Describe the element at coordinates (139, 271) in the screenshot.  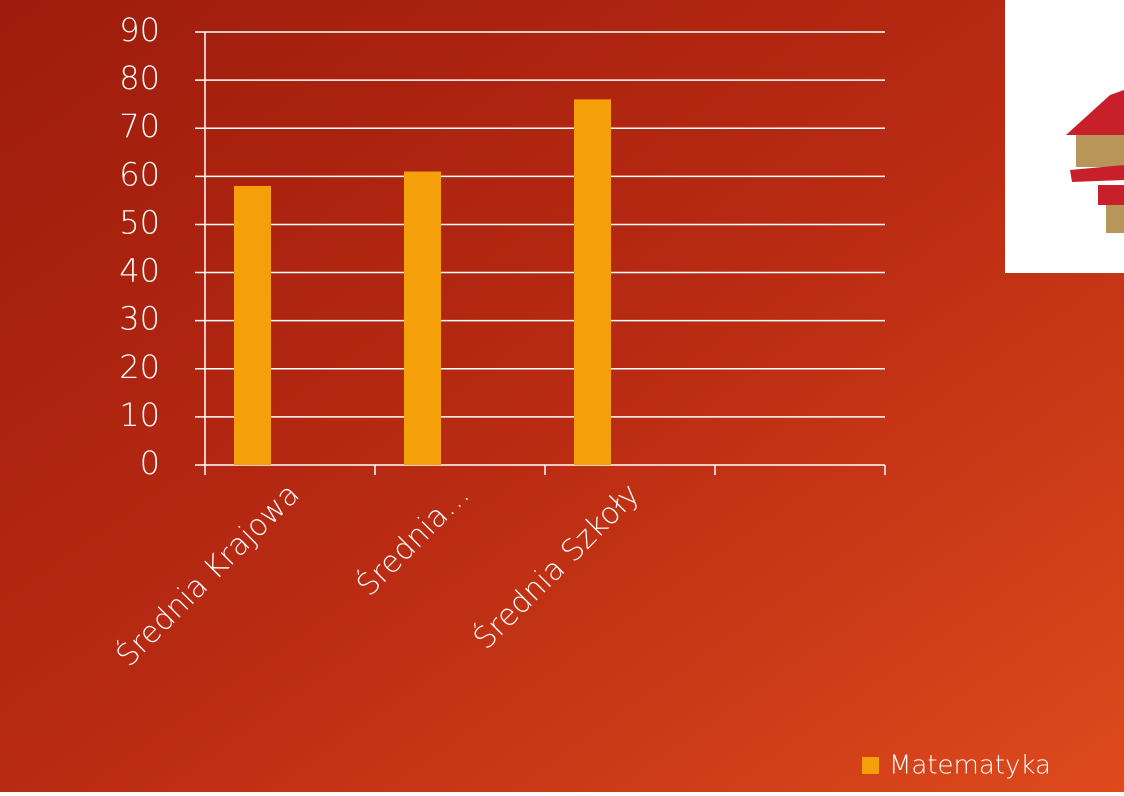
I see `y-tick-label: 40` at that location.